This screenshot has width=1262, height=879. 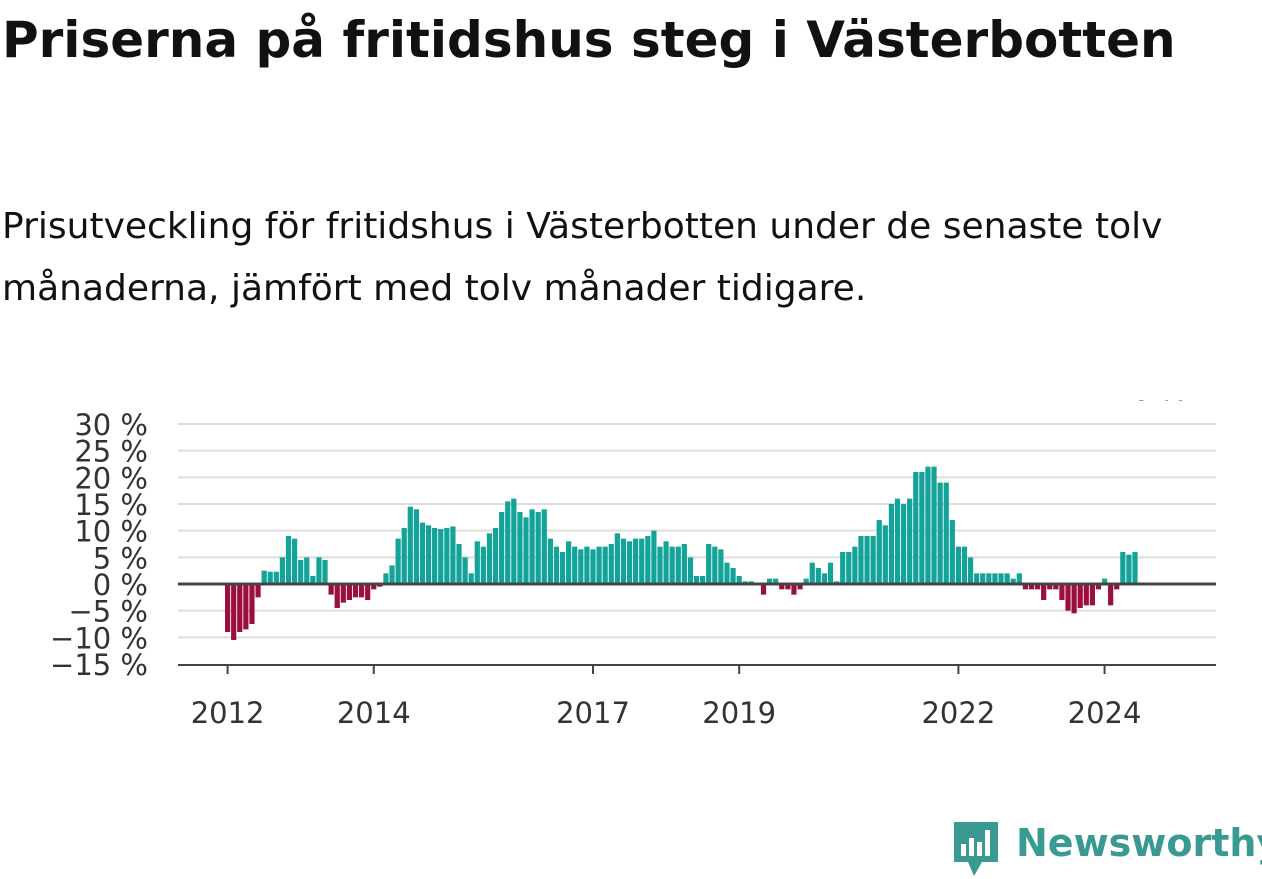 I want to click on x-tick-label: 2017, so click(x=593, y=713).